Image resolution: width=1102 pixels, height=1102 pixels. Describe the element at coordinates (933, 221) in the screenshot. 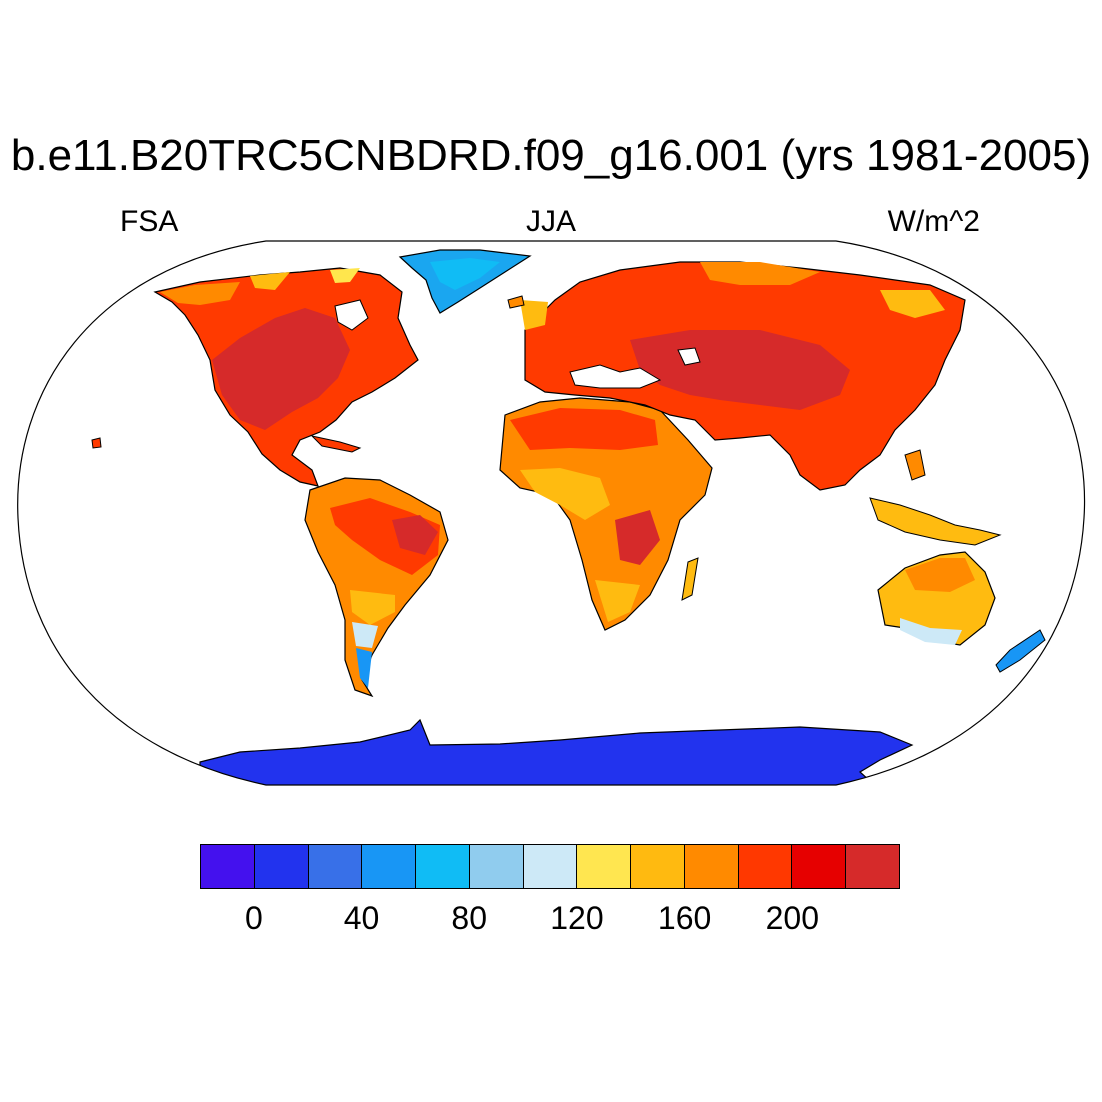

I see `units-label: W/m^2` at that location.